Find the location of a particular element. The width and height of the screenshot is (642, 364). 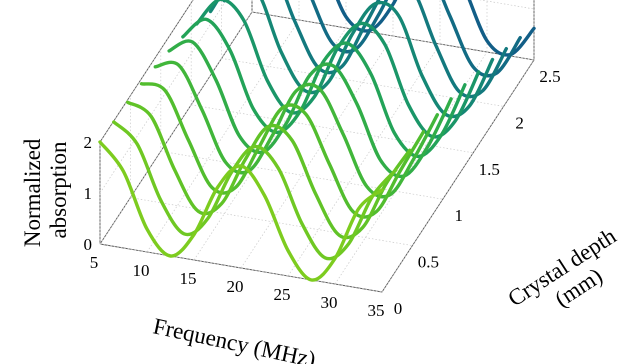

z-tick-label: 1 is located at coordinates (88, 193).